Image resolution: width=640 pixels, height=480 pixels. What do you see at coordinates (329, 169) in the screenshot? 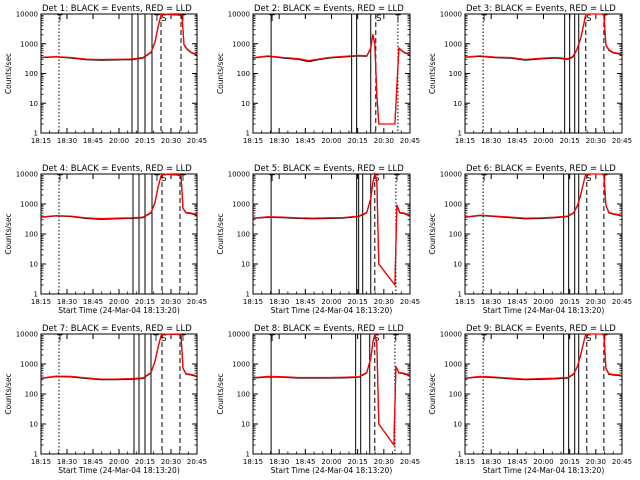
I see `panel-title: Det 5: BLACK = Events, RED = LLD` at bounding box center [329, 169].